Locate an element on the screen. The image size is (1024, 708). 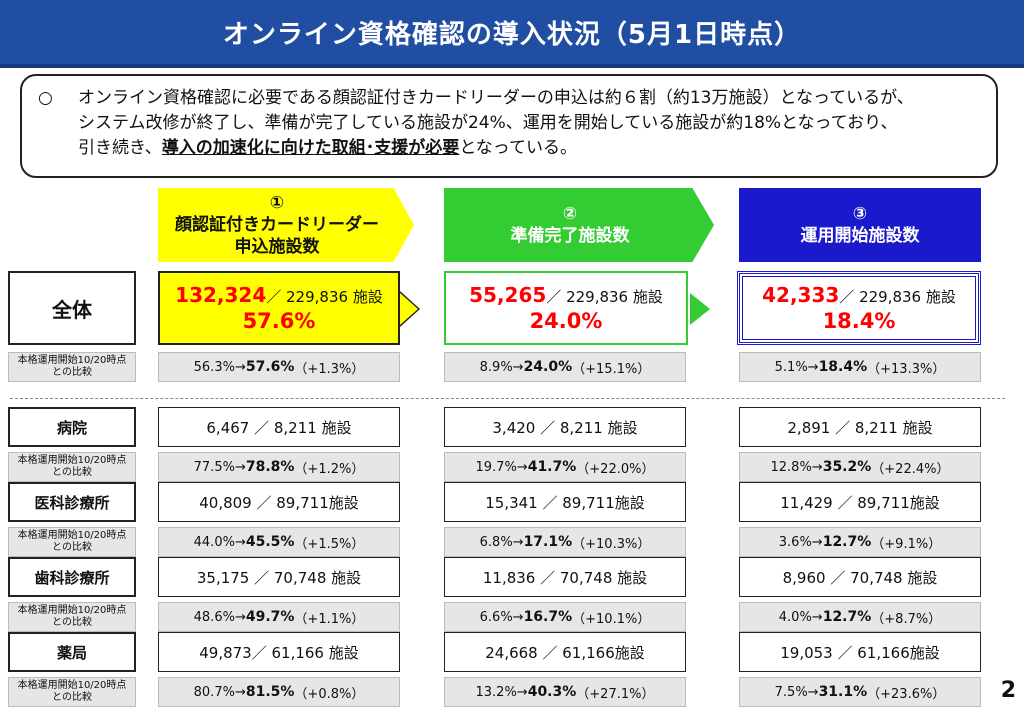
row-label: 歯科診療所 is located at coordinates (72, 577).